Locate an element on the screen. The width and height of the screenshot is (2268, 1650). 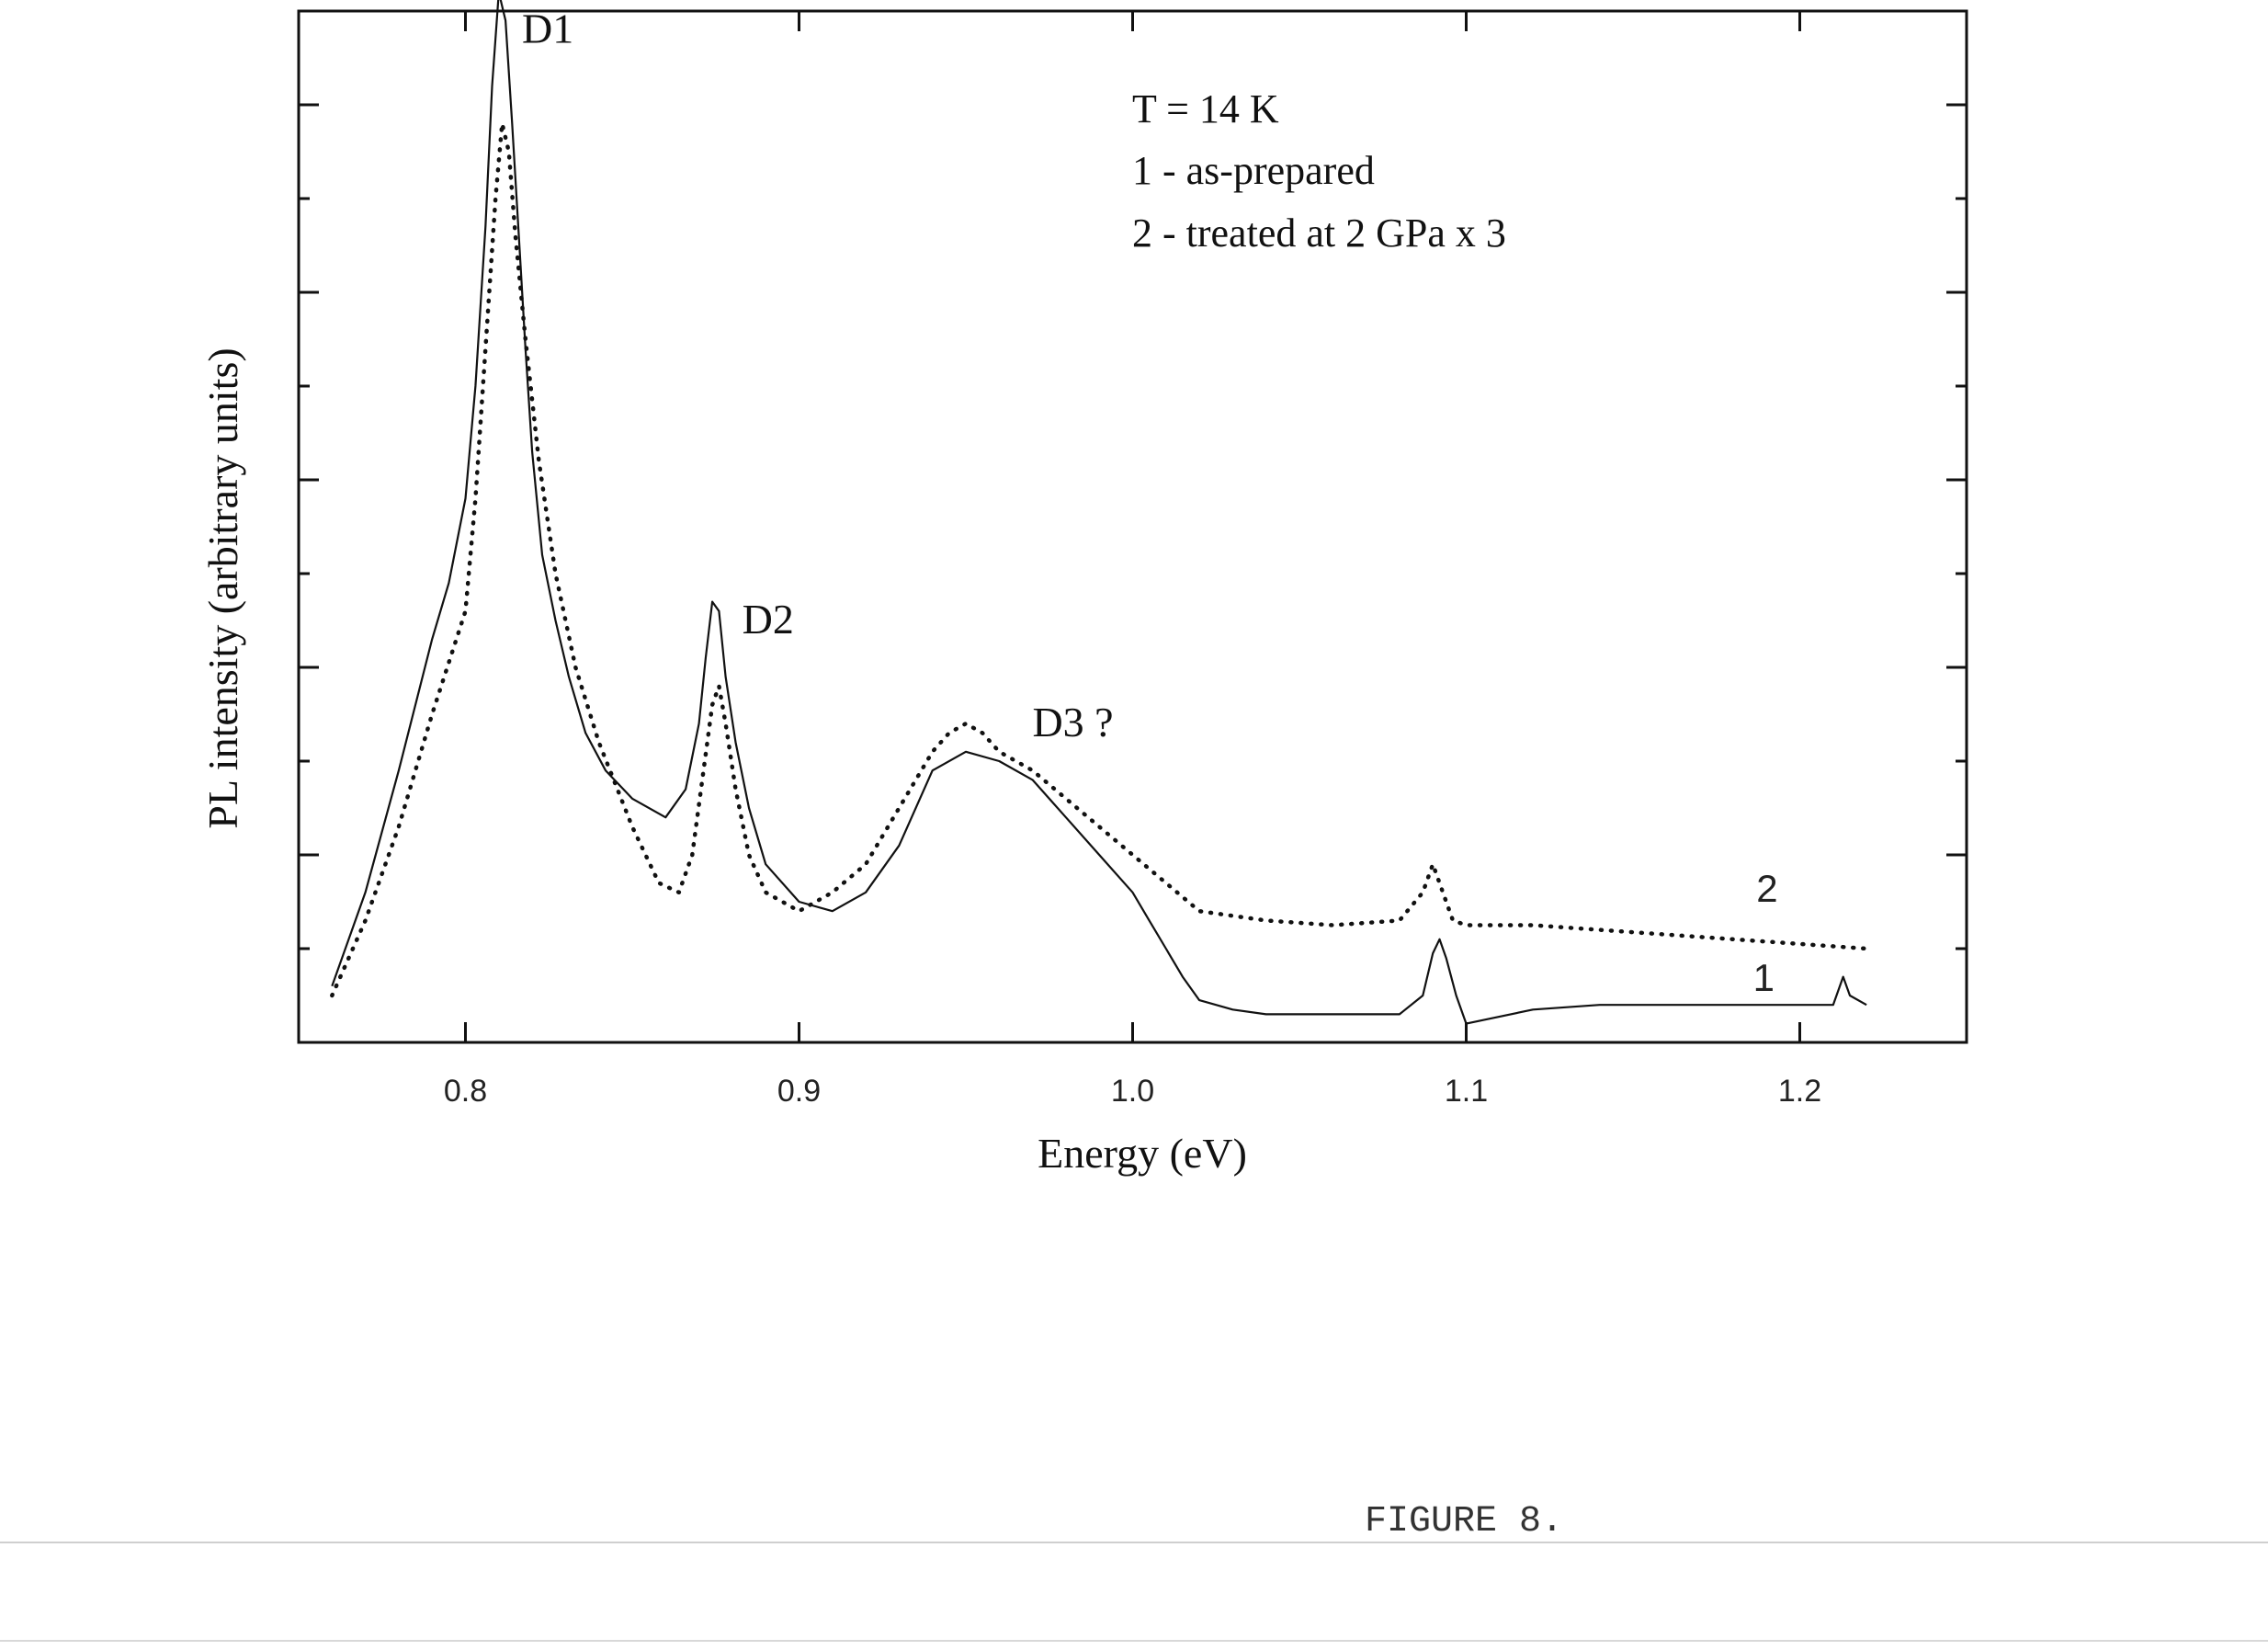
peak-labels: D1 D2 D3 ? is located at coordinates (818, 375).